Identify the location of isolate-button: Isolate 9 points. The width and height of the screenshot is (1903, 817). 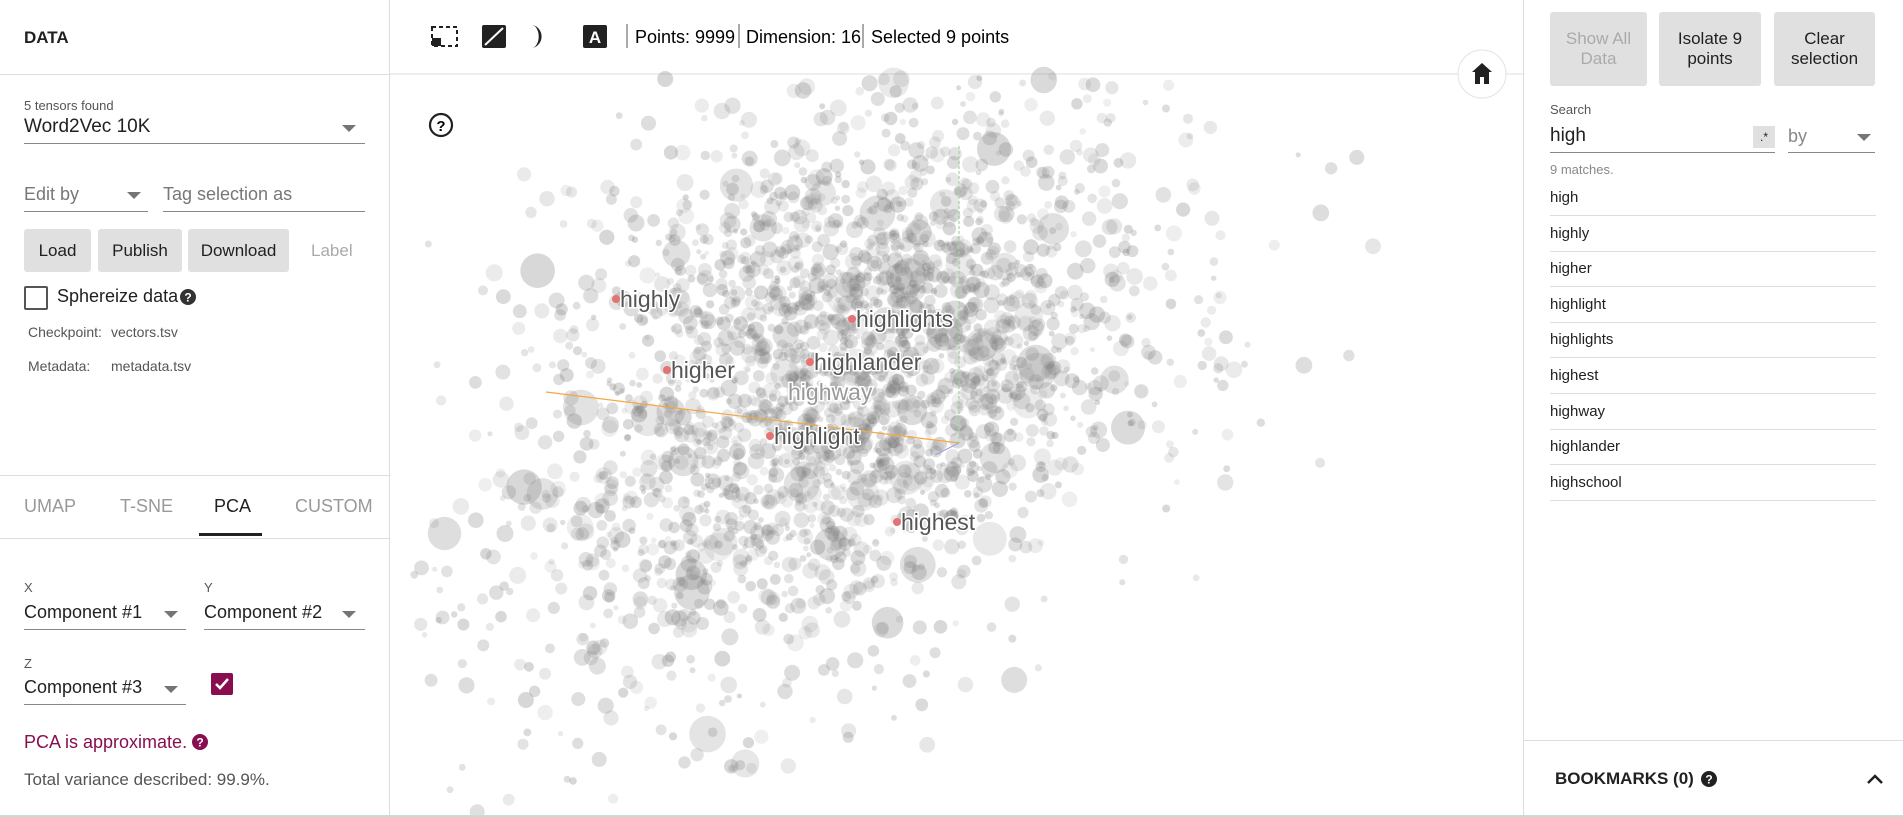
(1710, 49).